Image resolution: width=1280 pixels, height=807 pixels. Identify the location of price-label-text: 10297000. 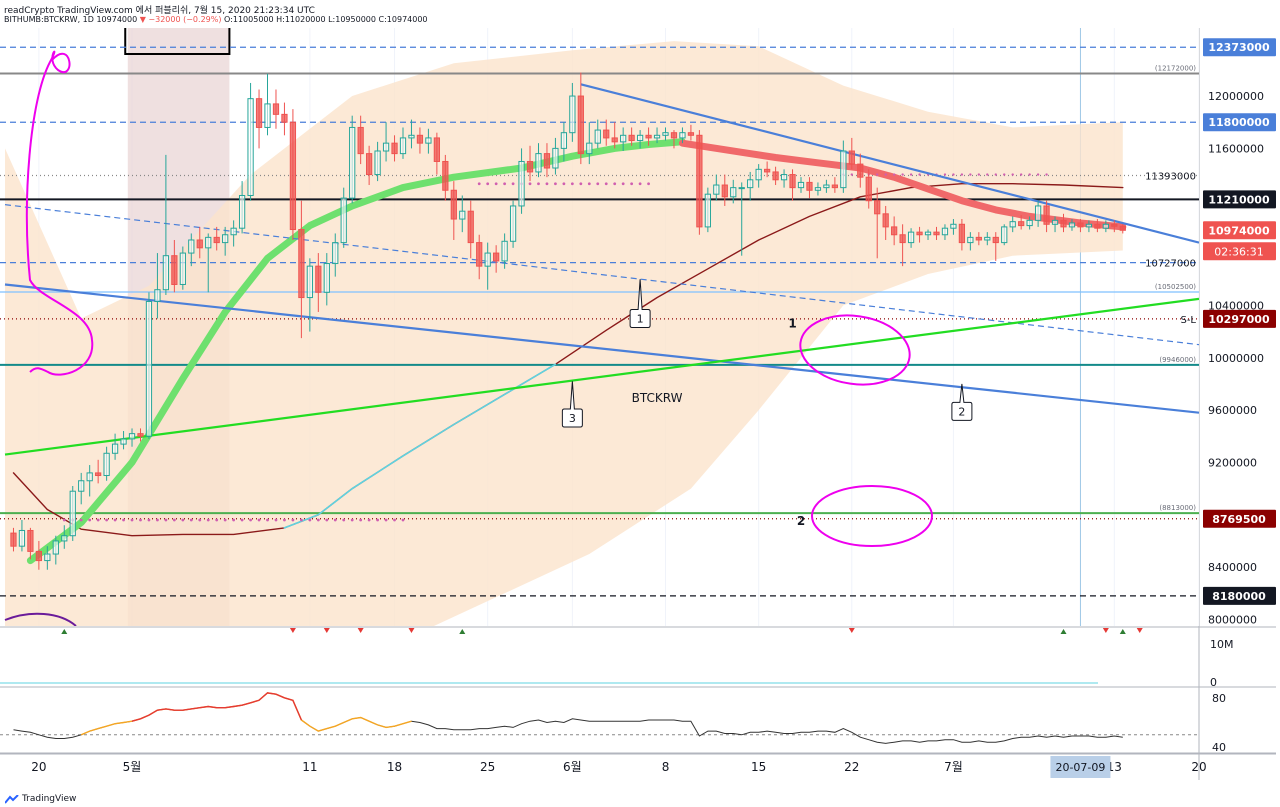
(1239, 319).